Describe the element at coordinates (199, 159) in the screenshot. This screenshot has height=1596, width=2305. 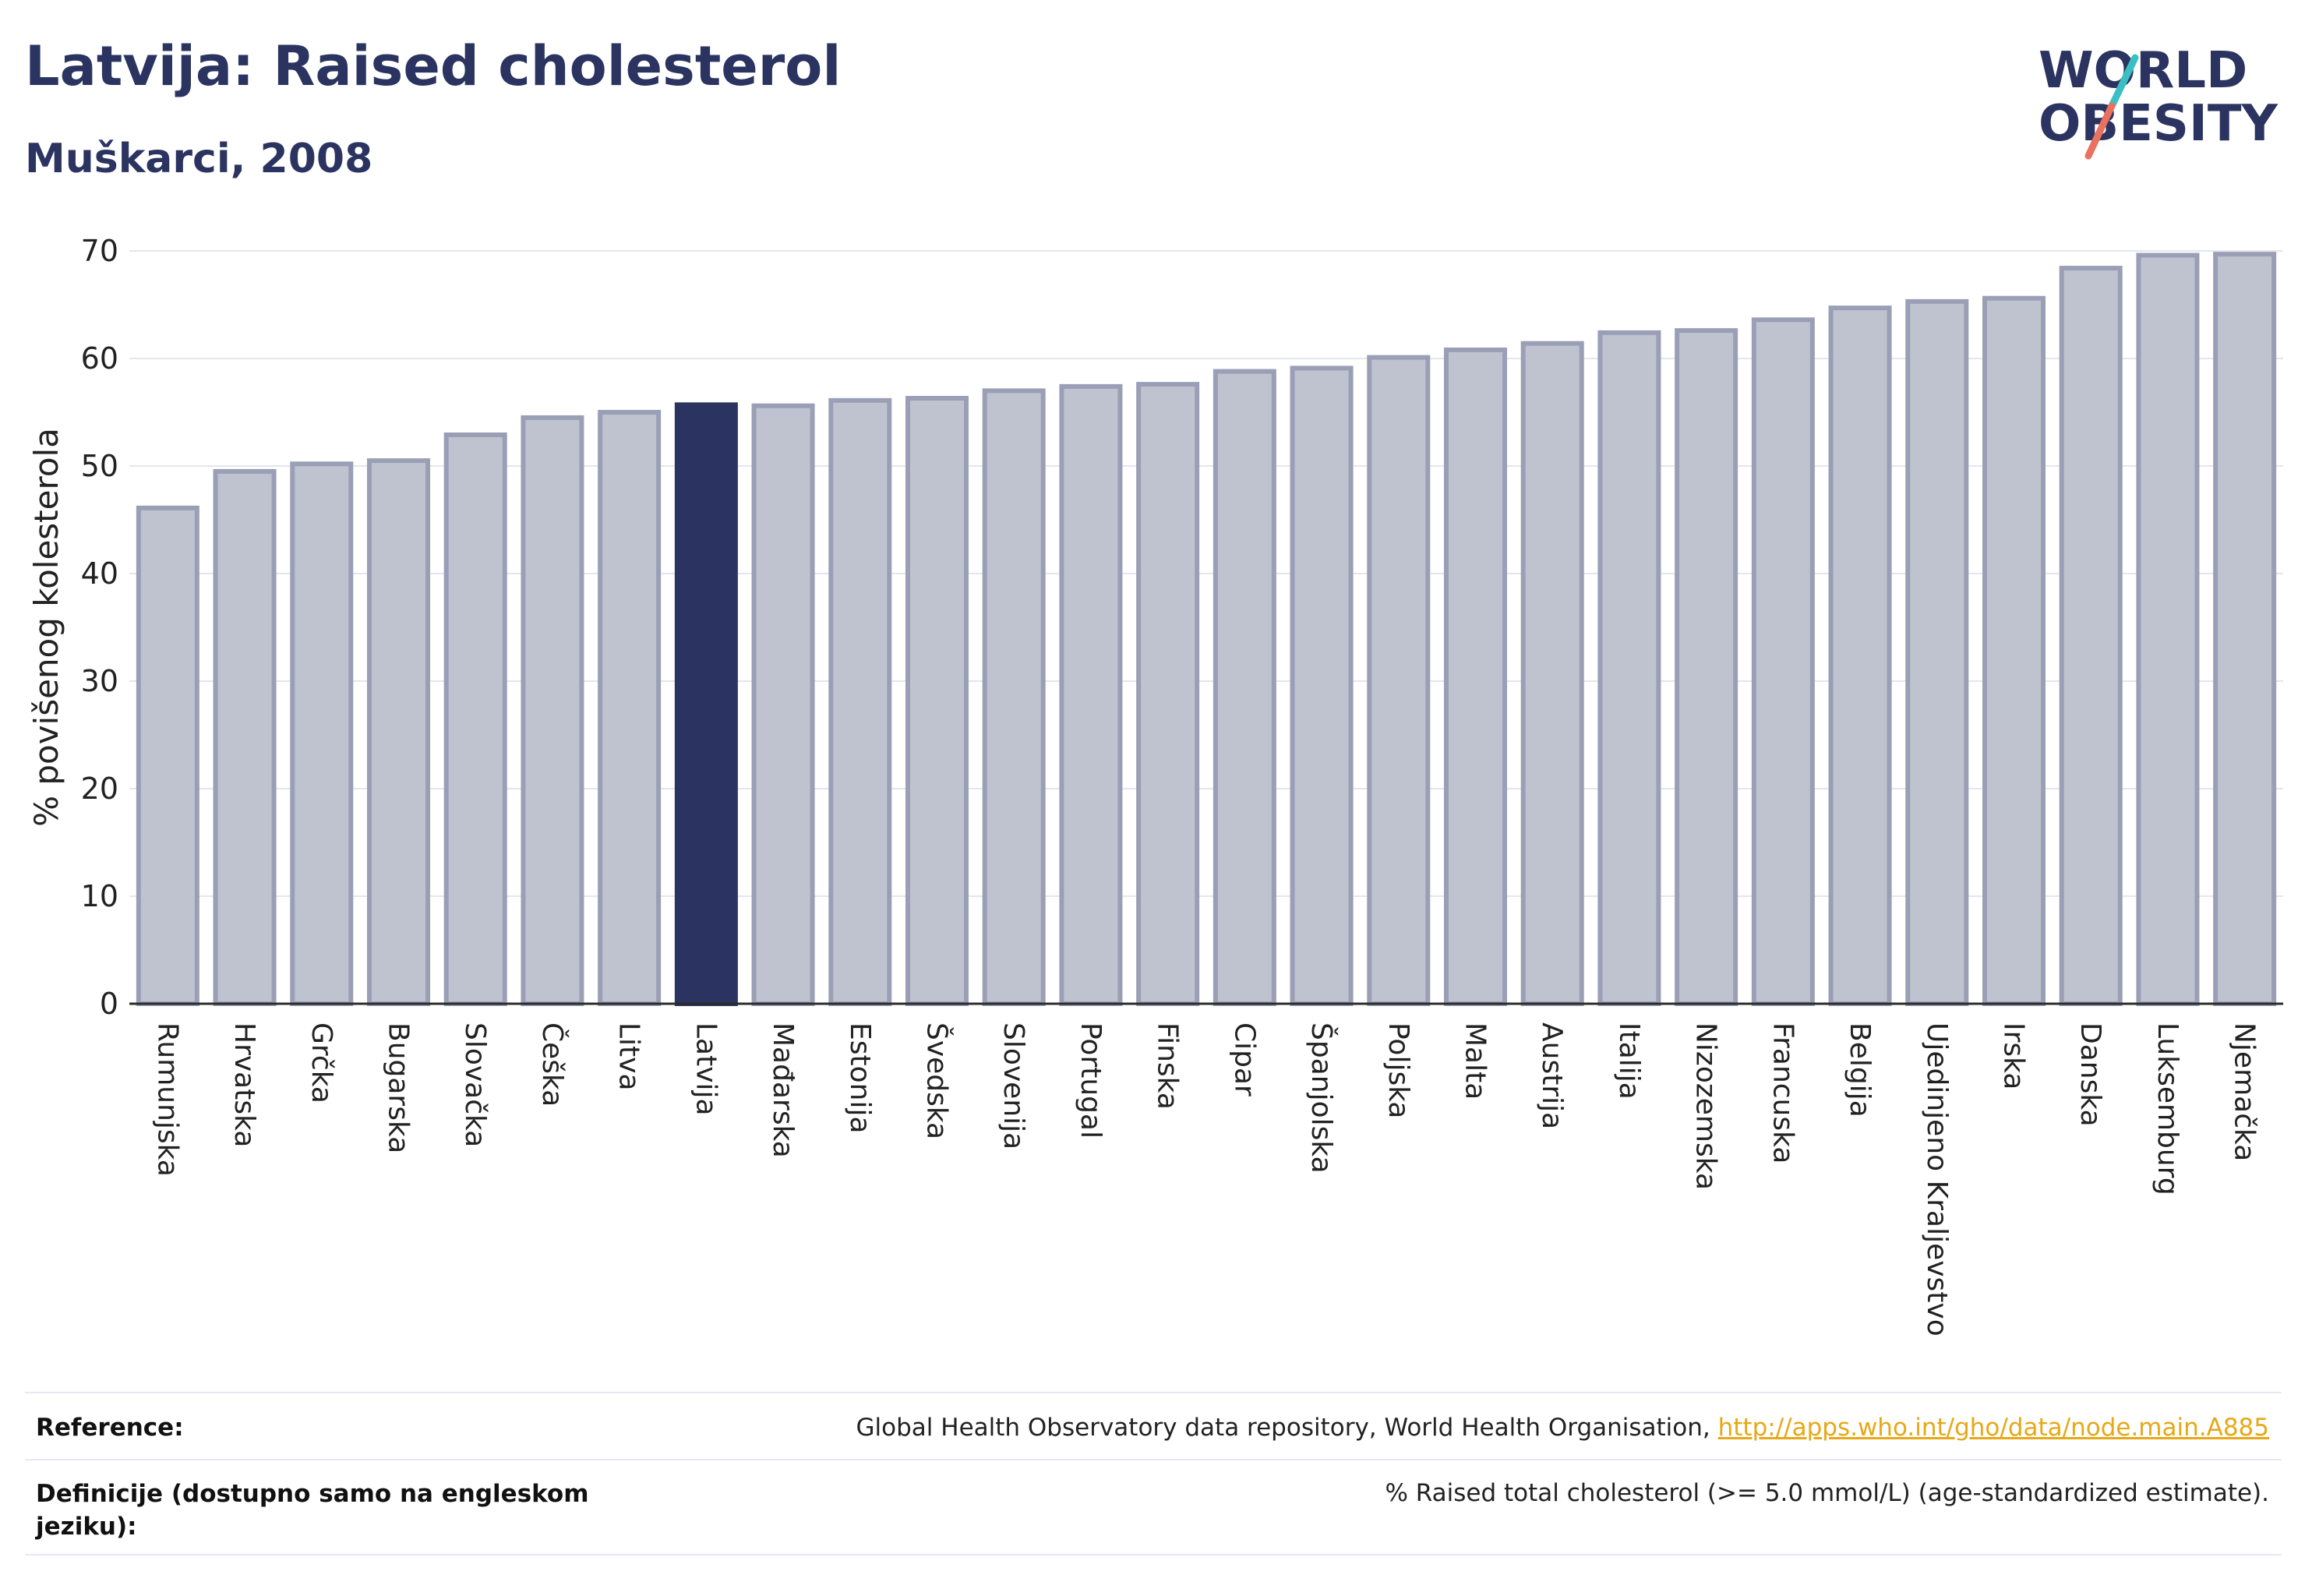
I see `page-subtitle: Muškarci, 2008` at that location.